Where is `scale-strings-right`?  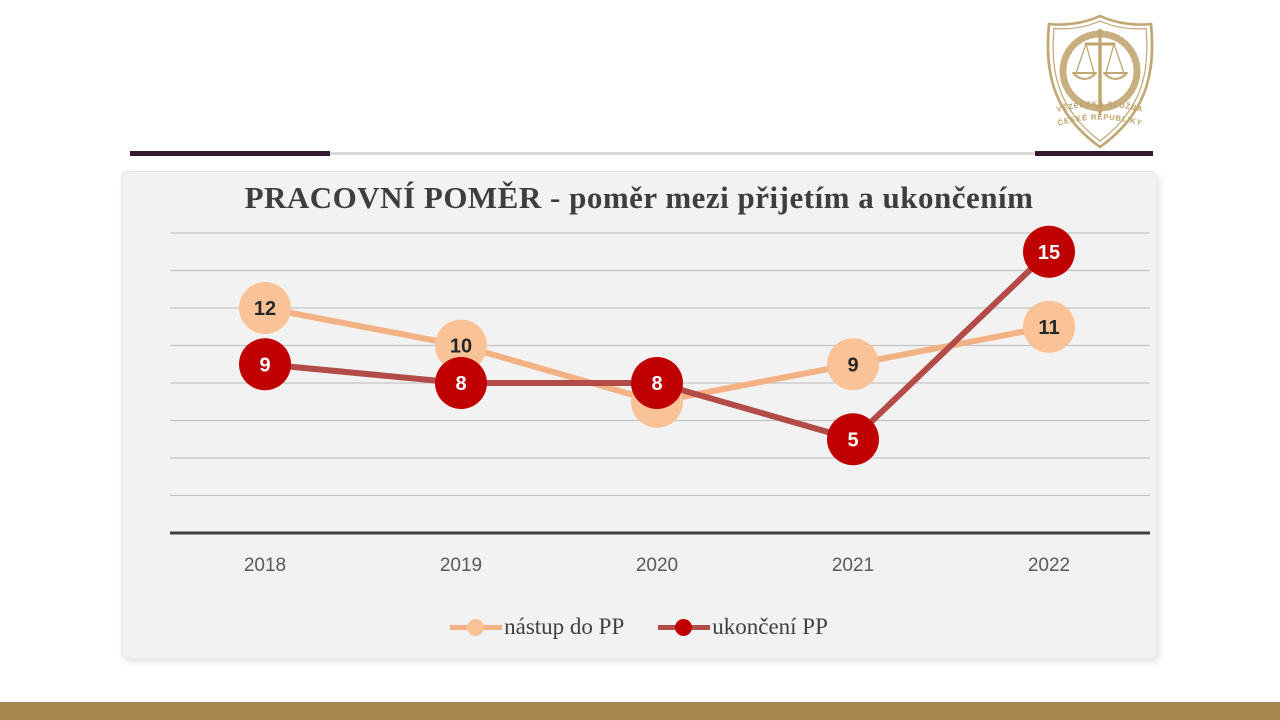
scale-strings-right is located at coordinates (1115, 58).